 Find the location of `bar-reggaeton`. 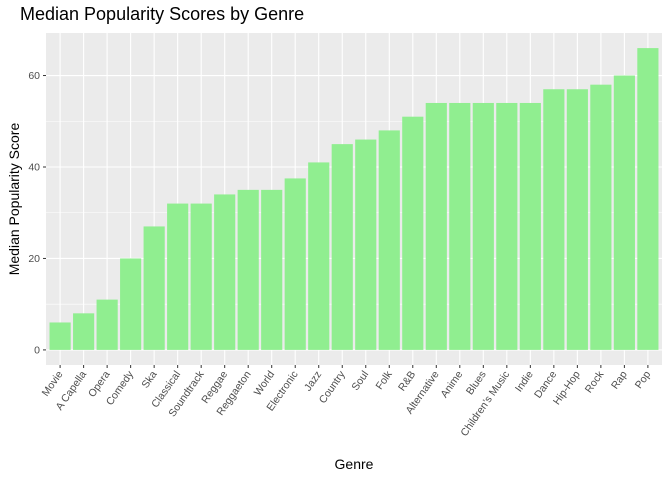

bar-reggaeton is located at coordinates (248, 269).